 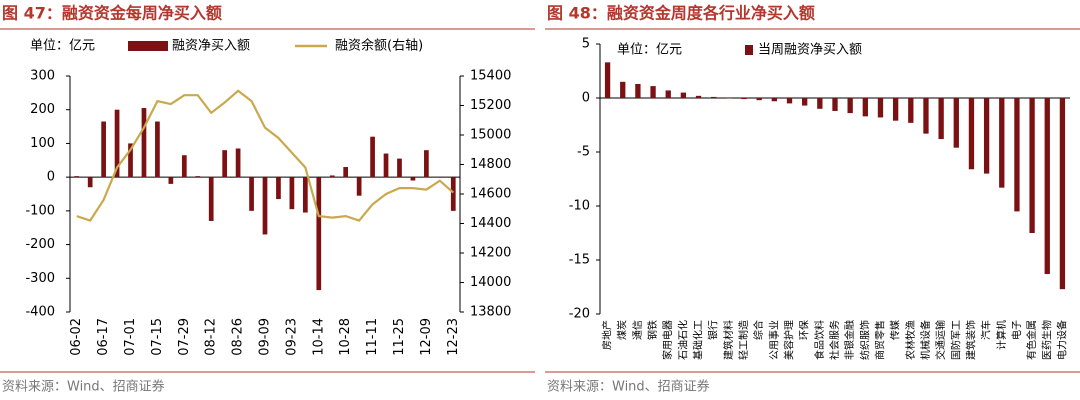 I want to click on x-tick-label: 食品饮料, so click(x=819, y=340).